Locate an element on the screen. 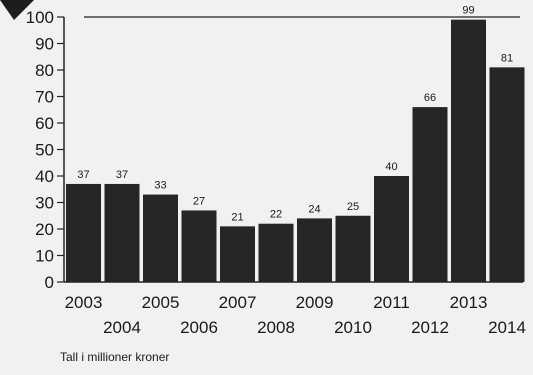 This screenshot has width=533, height=375. bar-2006 is located at coordinates (199, 246).